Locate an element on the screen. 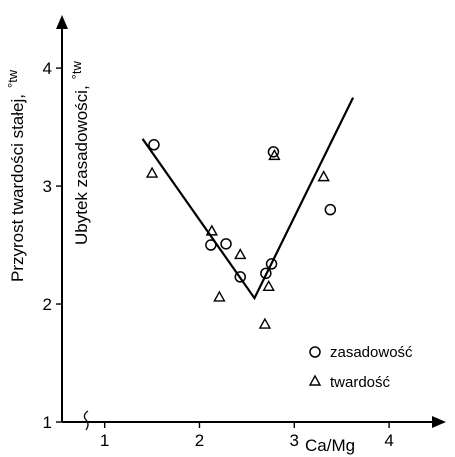 This screenshot has width=455, height=457. y-tick-label: 1 is located at coordinates (47, 422).